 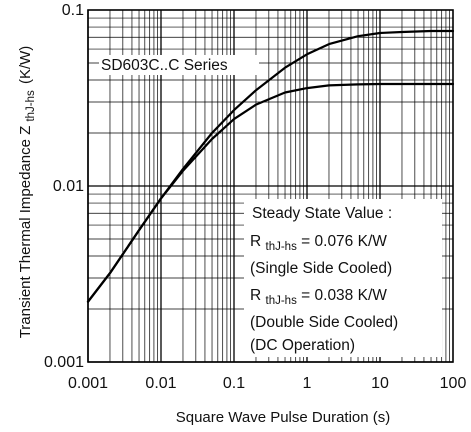 What do you see at coordinates (160, 383) in the screenshot?
I see `x-tick-label: 0.01` at bounding box center [160, 383].